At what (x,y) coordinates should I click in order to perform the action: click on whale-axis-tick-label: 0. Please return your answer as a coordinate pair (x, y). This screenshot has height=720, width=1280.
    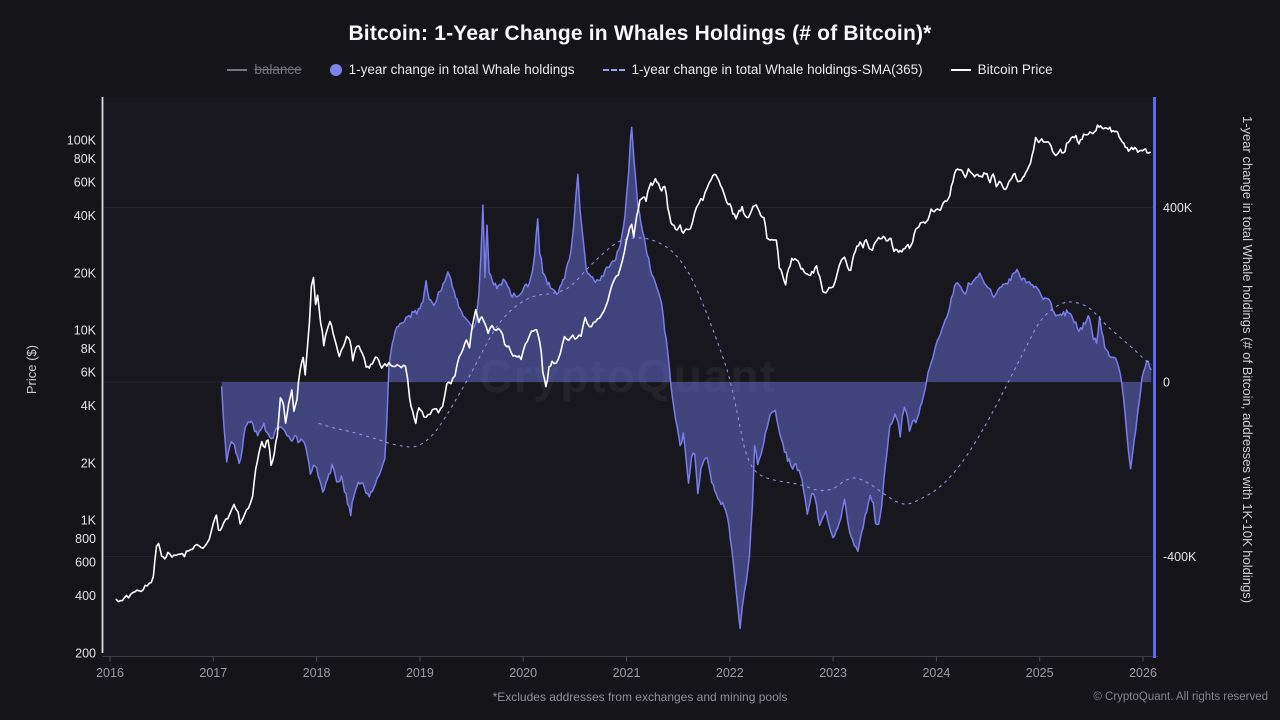
    Looking at the image, I should click on (1166, 383).